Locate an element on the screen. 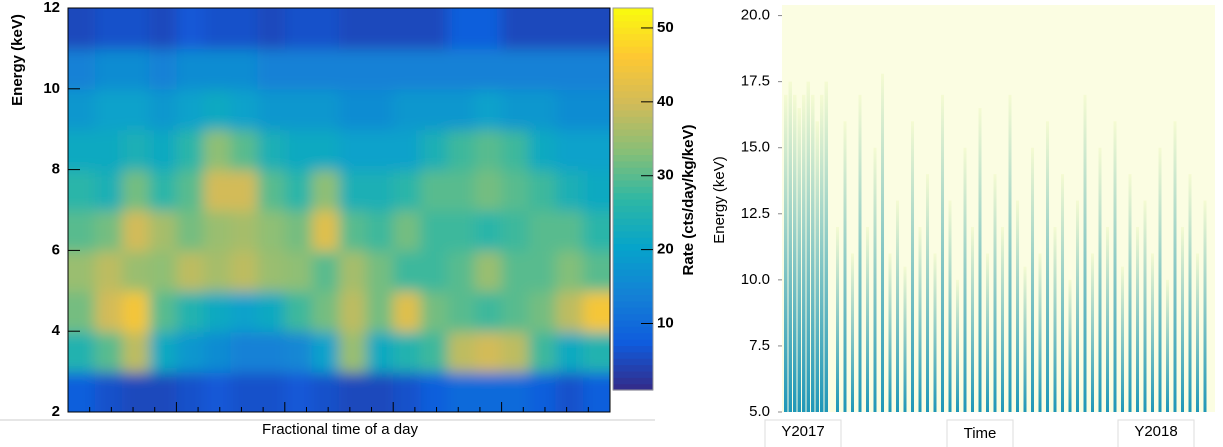 This screenshot has width=1223, height=447. x-tick-label: Y2018 is located at coordinates (1155, 431).